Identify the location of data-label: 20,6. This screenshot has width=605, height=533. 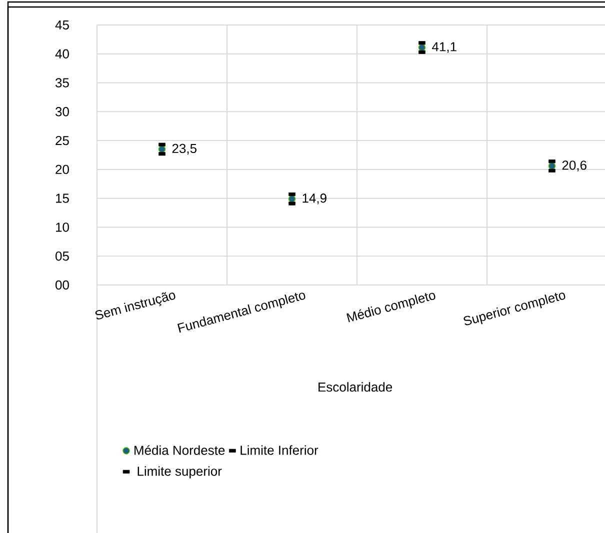
(574, 166).